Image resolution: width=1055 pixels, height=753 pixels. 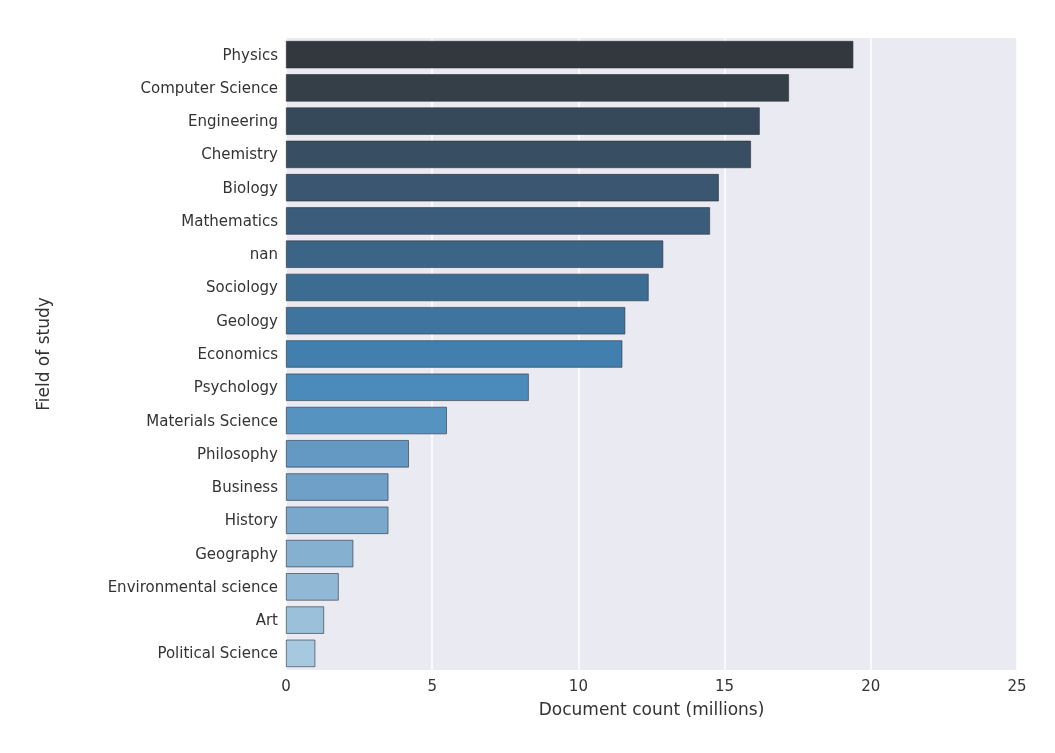 I want to click on x-tick-label: 25, so click(x=1017, y=685).